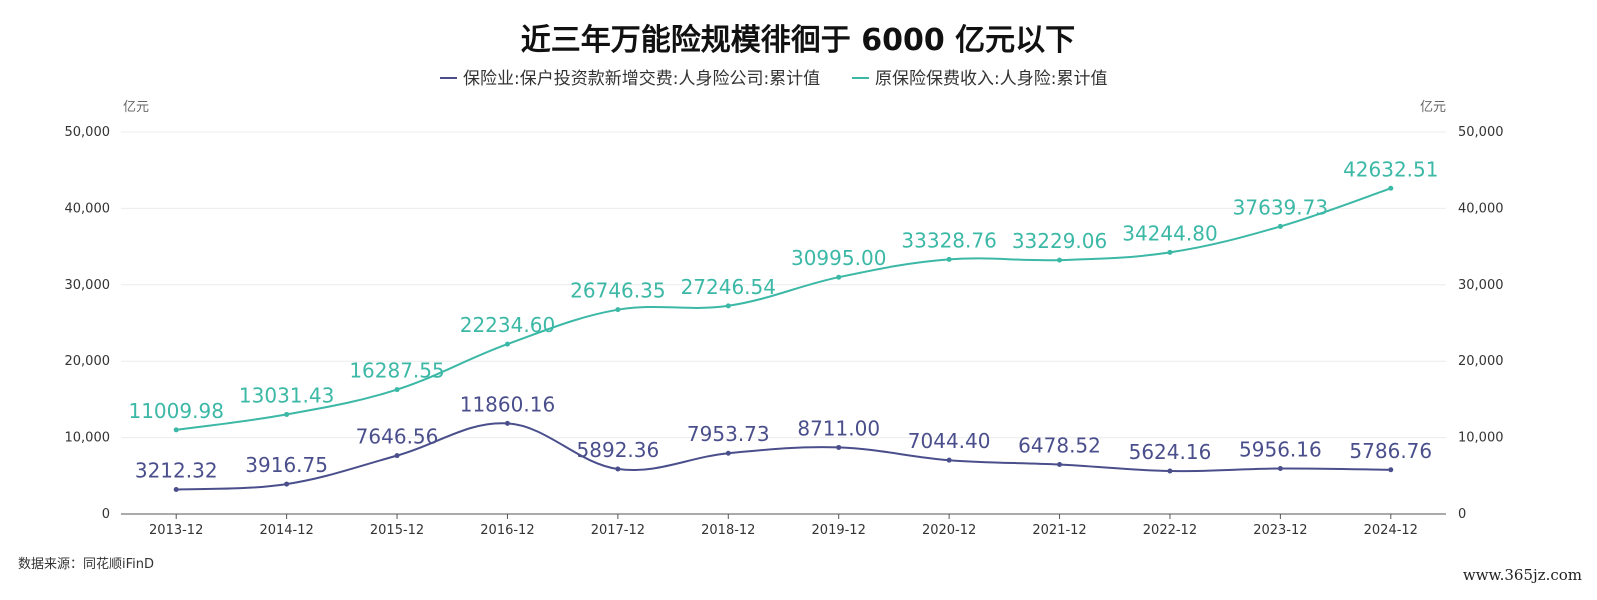 This screenshot has width=1597, height=600. What do you see at coordinates (728, 287) in the screenshot?
I see `data-label-series-2: 27246.54` at bounding box center [728, 287].